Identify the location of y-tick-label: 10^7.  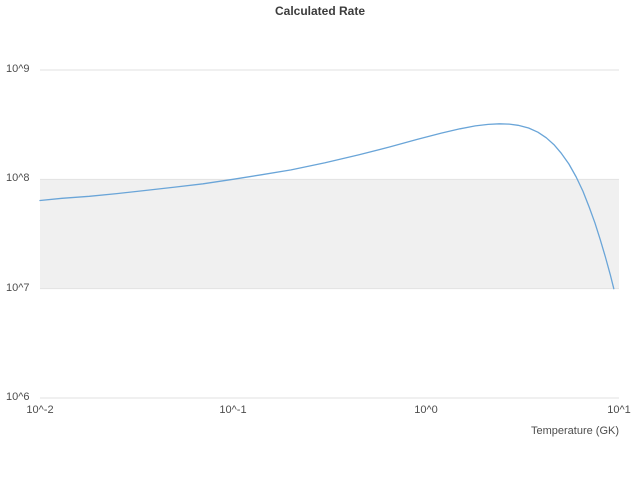
(18, 287).